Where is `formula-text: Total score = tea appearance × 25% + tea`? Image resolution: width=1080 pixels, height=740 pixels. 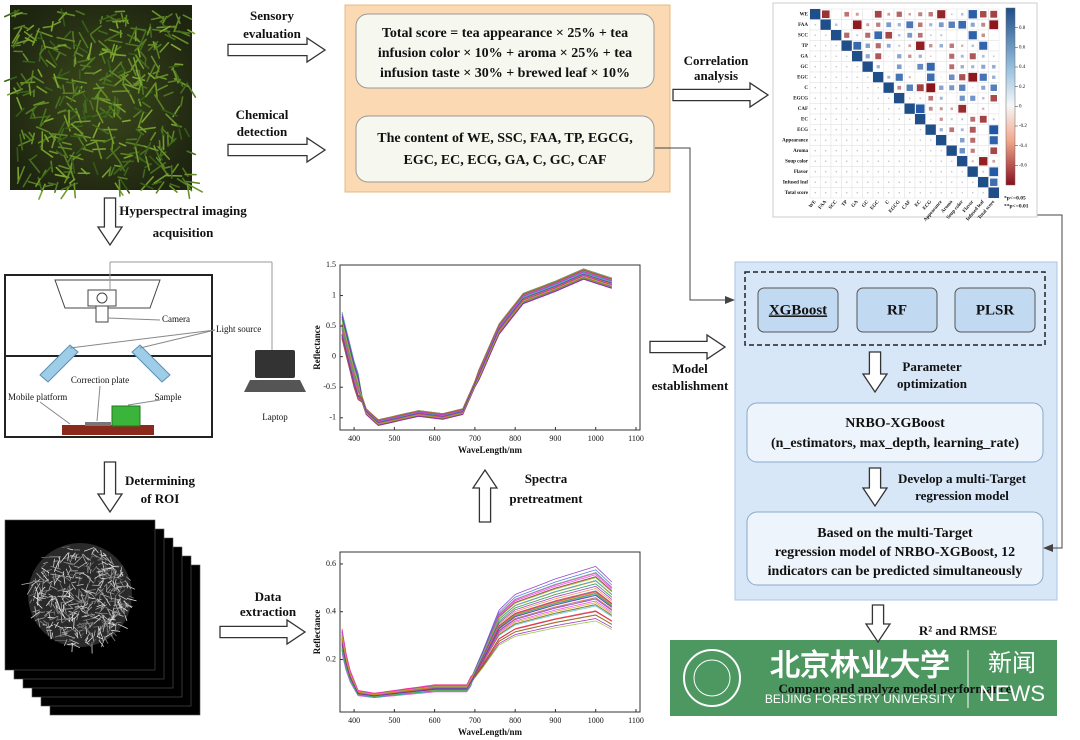
formula-text: Total score = tea appearance × 25% + tea is located at coordinates (505, 33).